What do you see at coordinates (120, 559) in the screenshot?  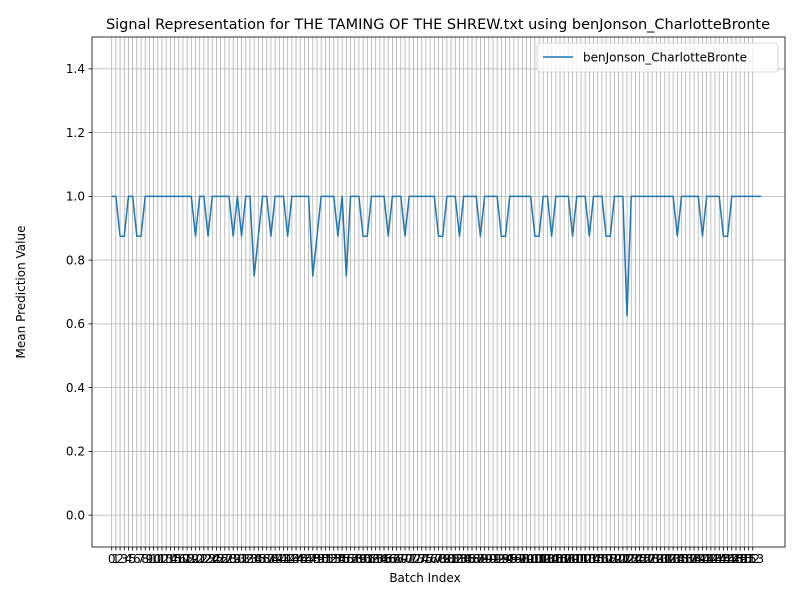 I see `x-tick-label: 2` at bounding box center [120, 559].